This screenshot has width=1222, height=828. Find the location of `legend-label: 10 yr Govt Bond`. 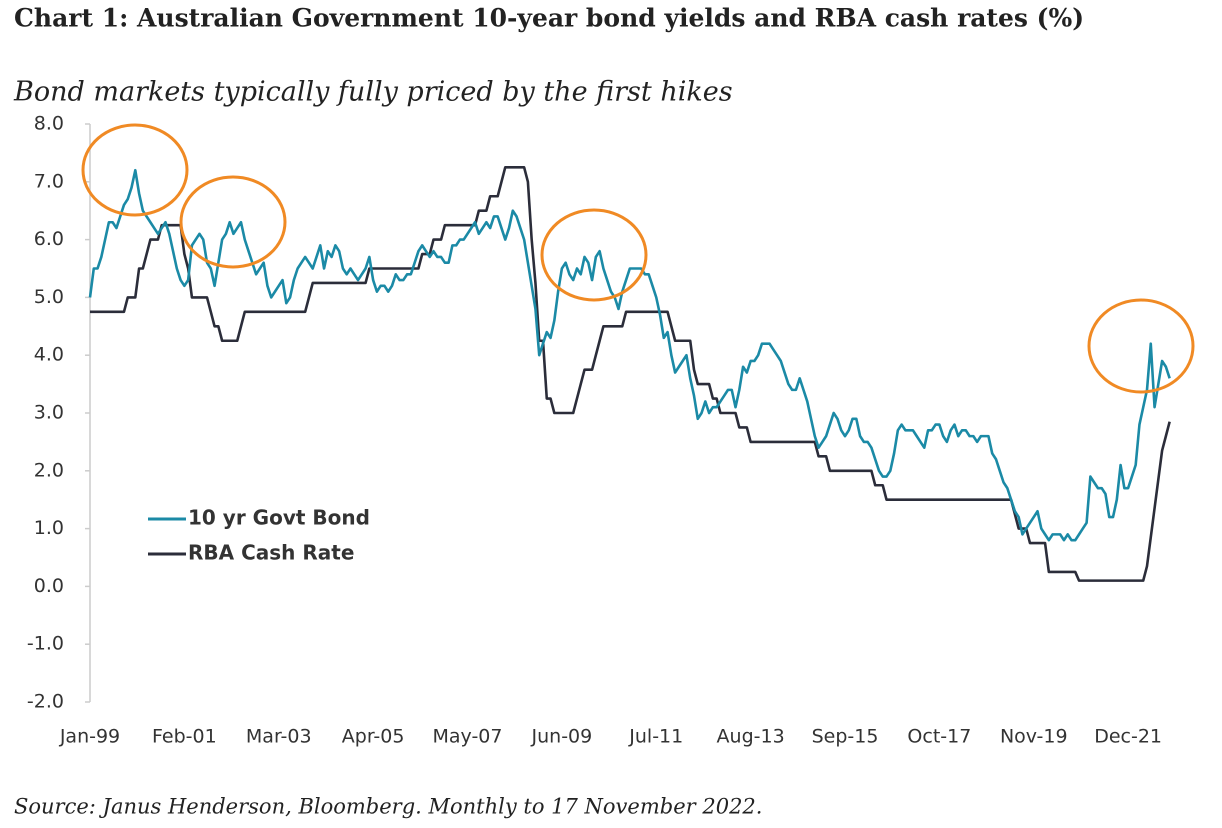

legend-label: 10 yr Govt Bond is located at coordinates (279, 518).